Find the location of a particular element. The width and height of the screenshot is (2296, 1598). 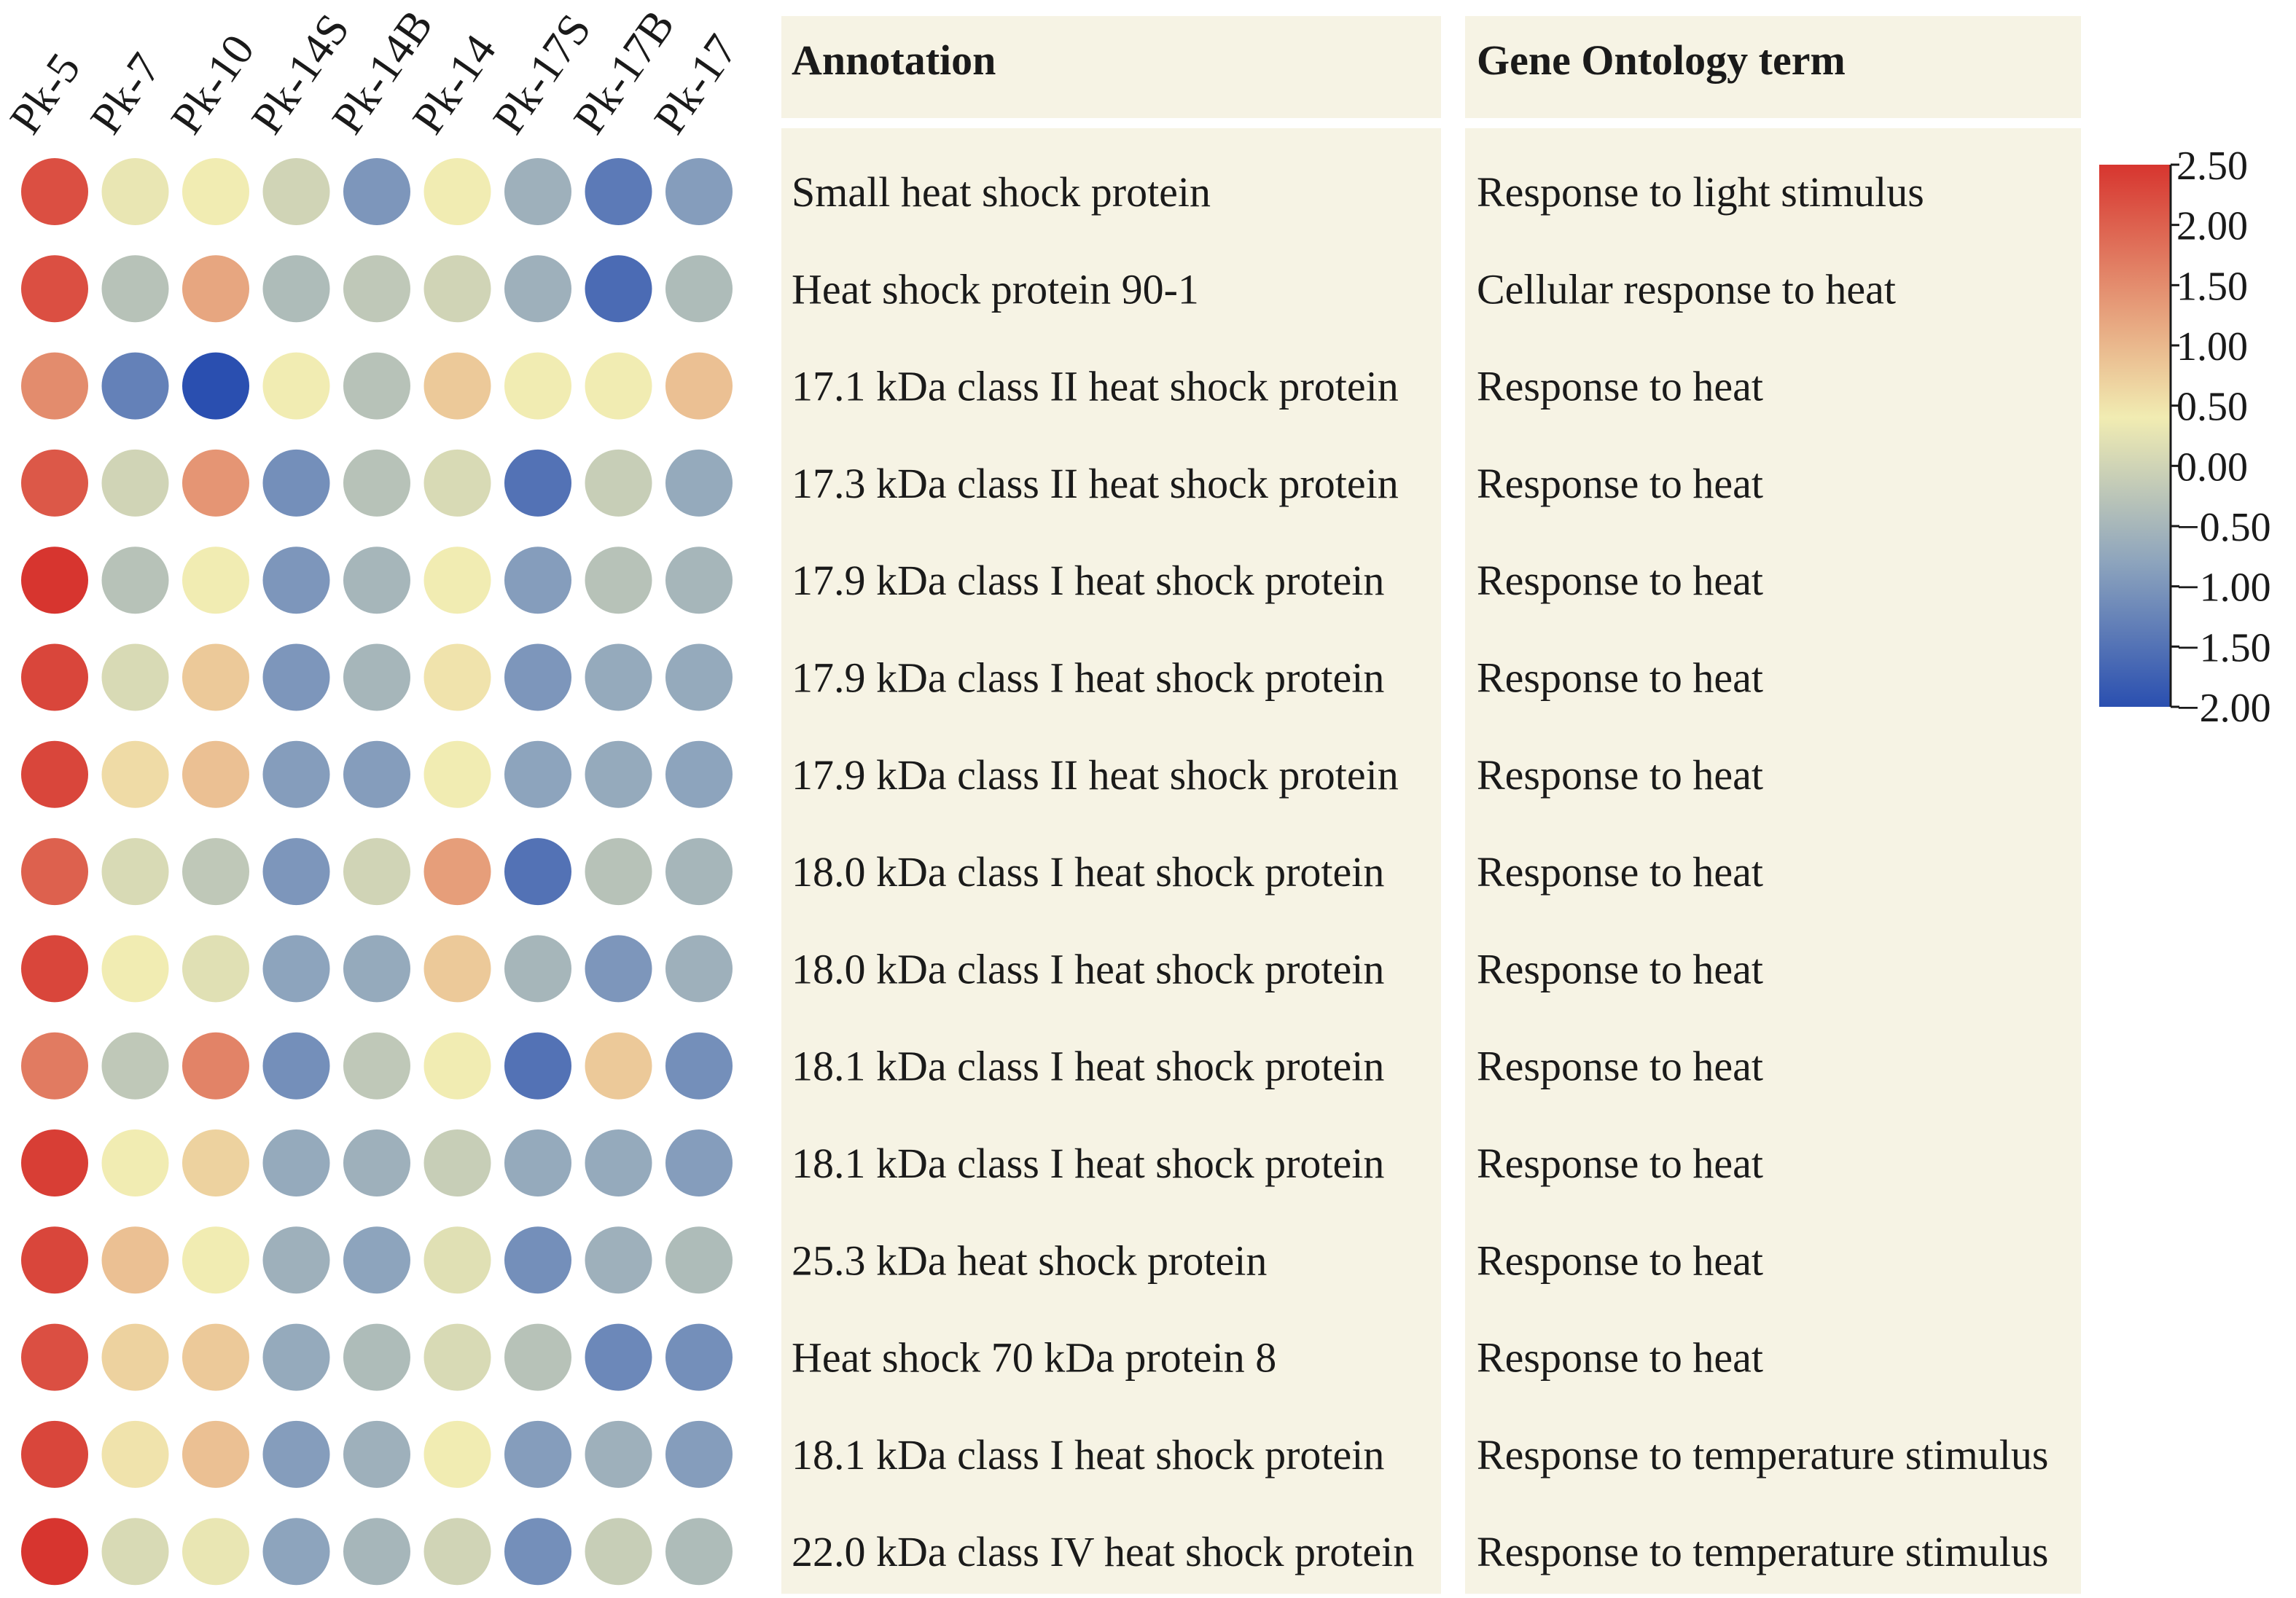

colorbar-tick-label: 2.00 is located at coordinates (2212, 226).